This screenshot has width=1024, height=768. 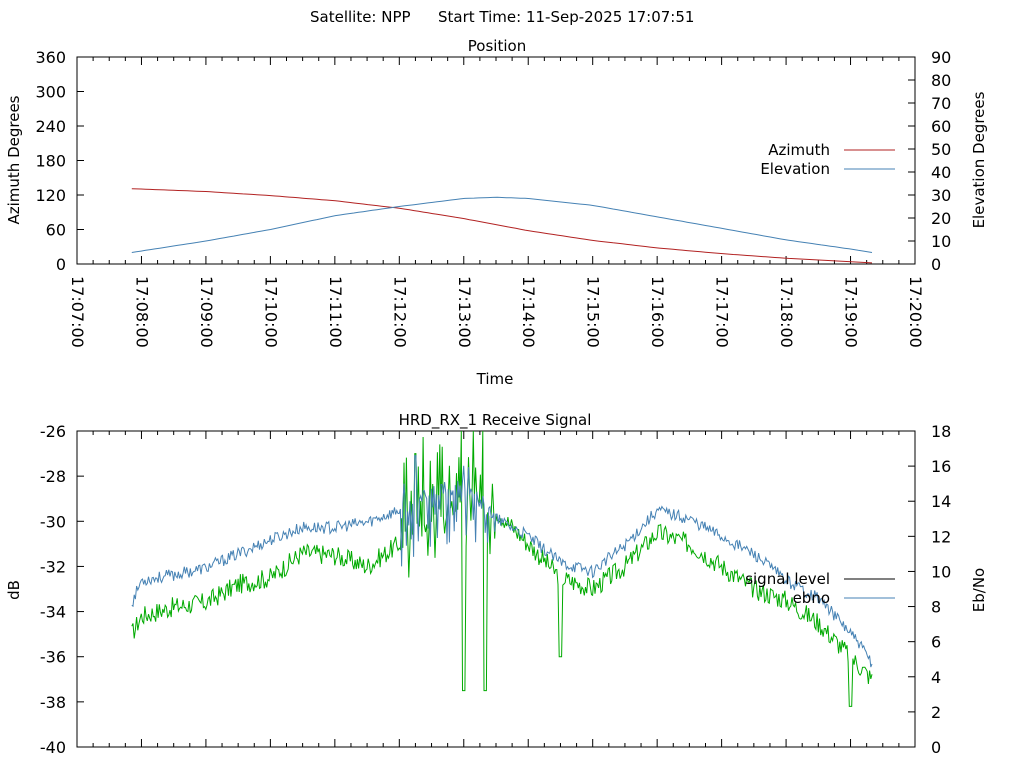 What do you see at coordinates (53, 747) in the screenshot?
I see `signal-y-tick-label: -40` at bounding box center [53, 747].